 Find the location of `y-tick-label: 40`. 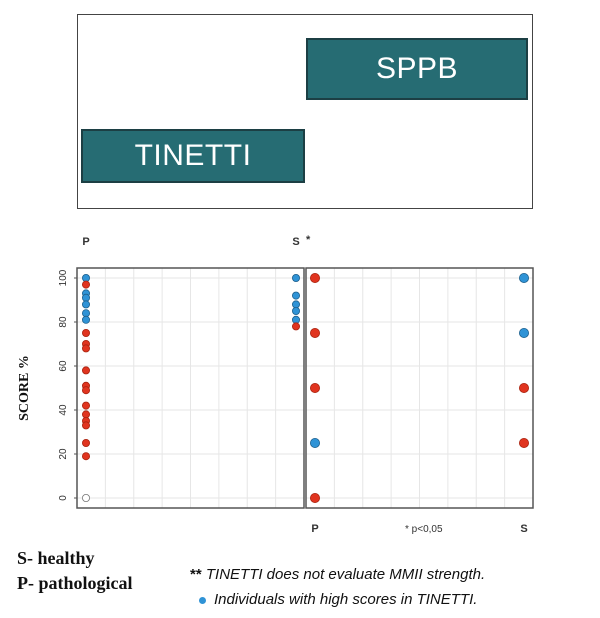

y-tick-label: 40 is located at coordinates (63, 410).